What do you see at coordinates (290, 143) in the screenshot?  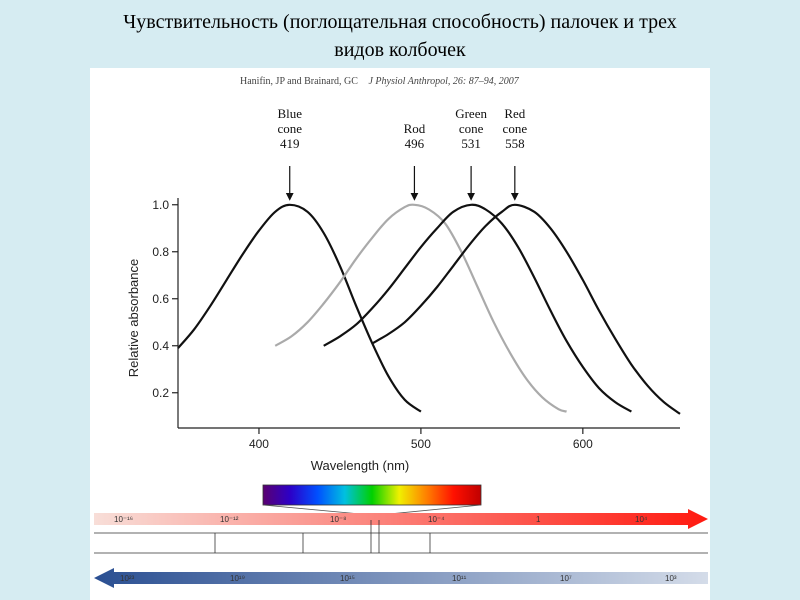 I see `peak-label-text: 419` at bounding box center [290, 143].